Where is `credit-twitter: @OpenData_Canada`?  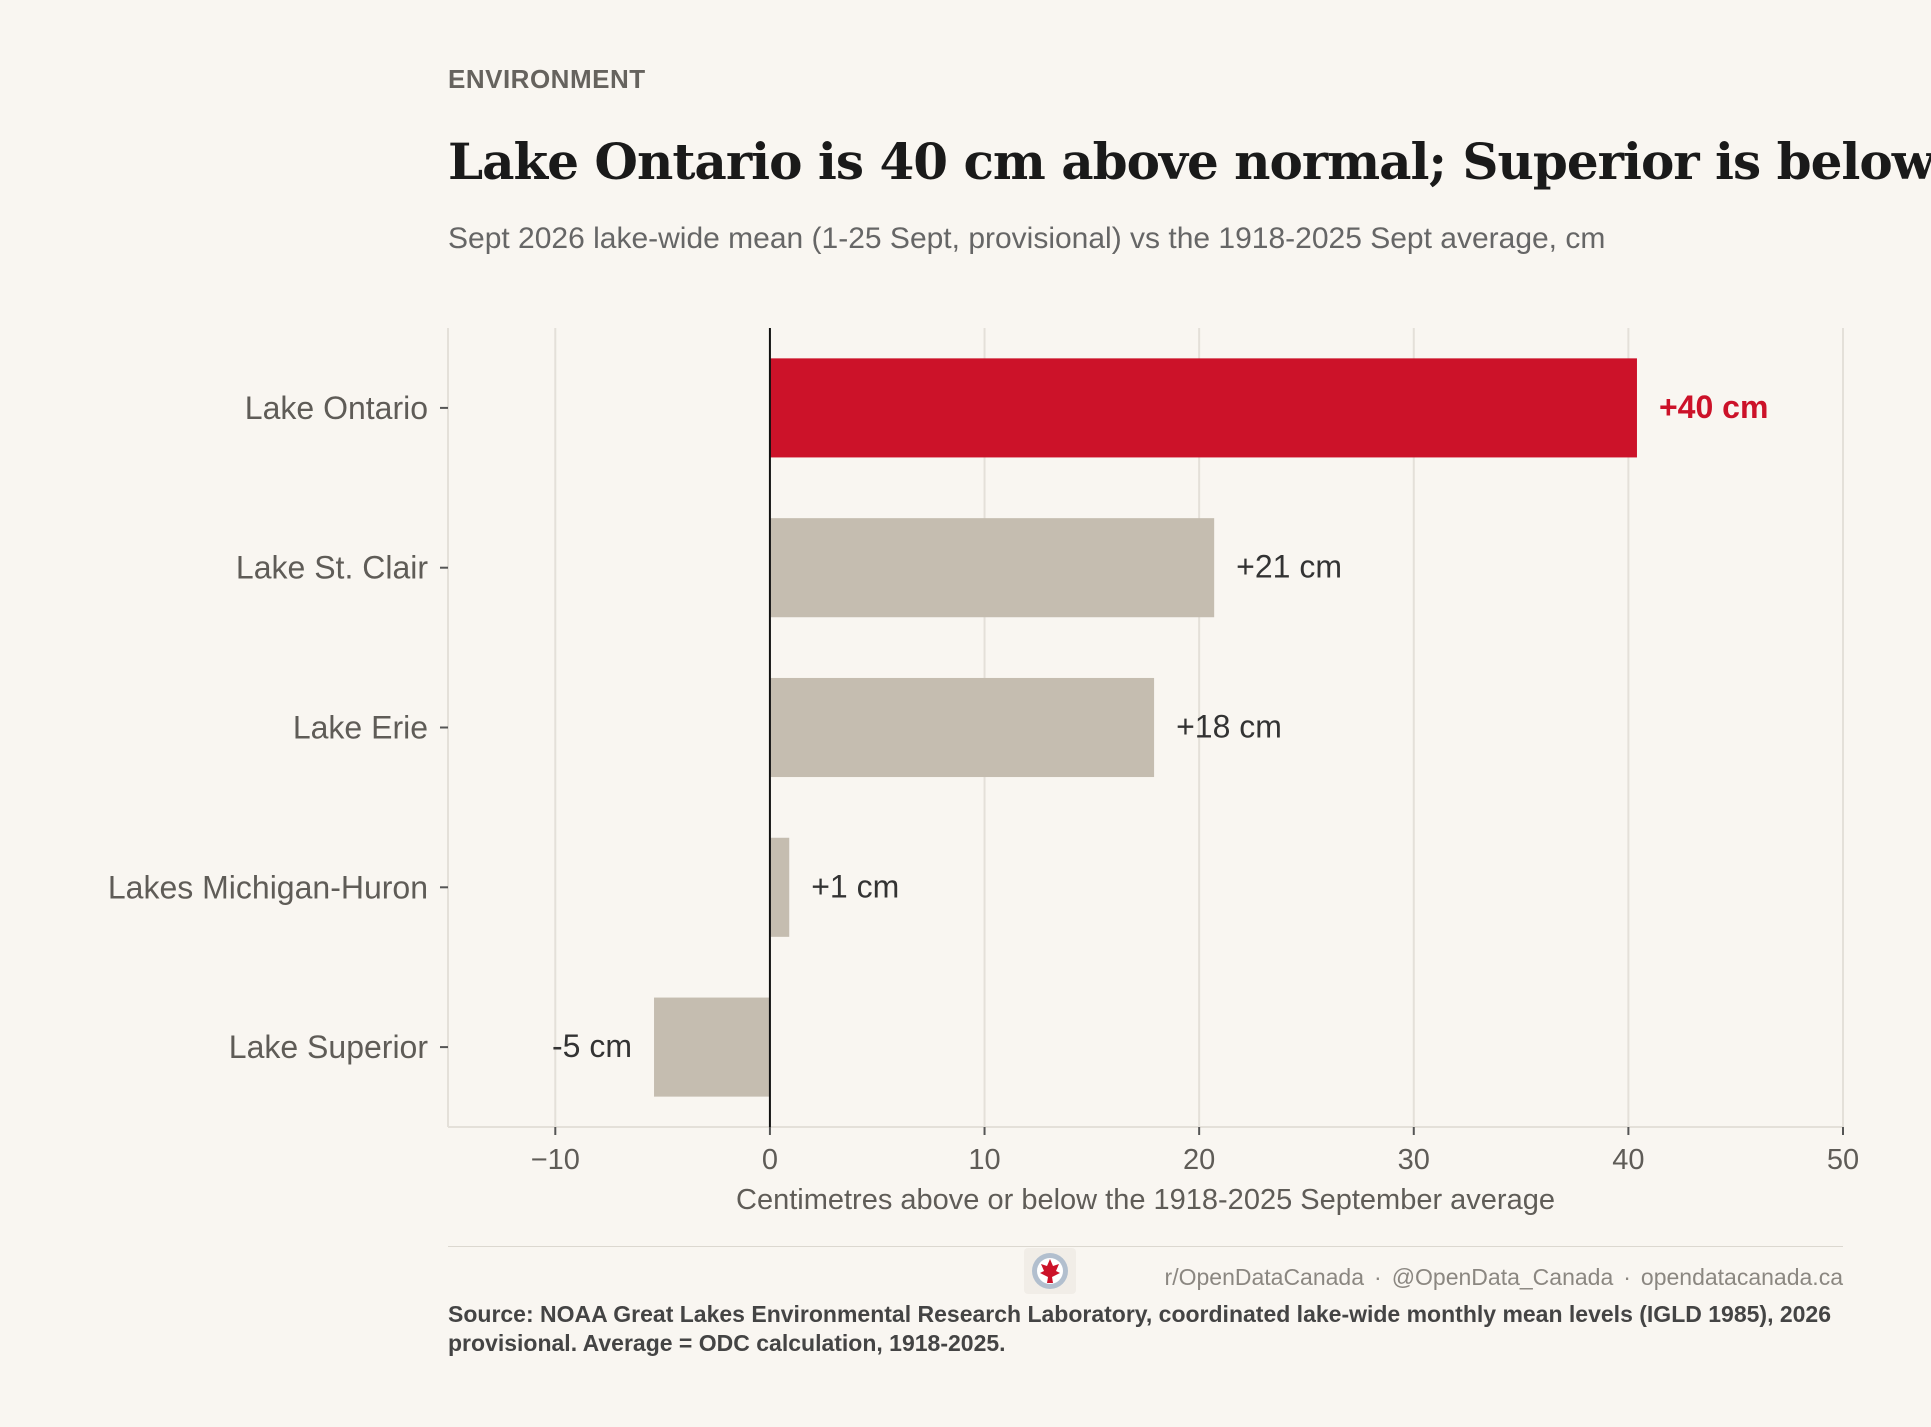
credit-twitter: @OpenData_Canada is located at coordinates (1502, 1277).